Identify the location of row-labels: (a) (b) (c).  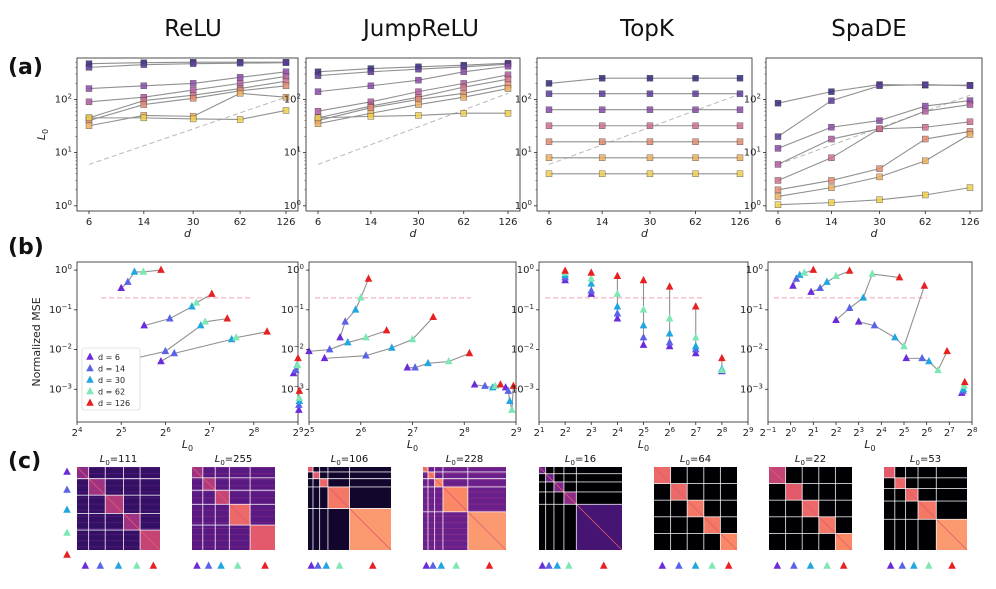
(26, 264).